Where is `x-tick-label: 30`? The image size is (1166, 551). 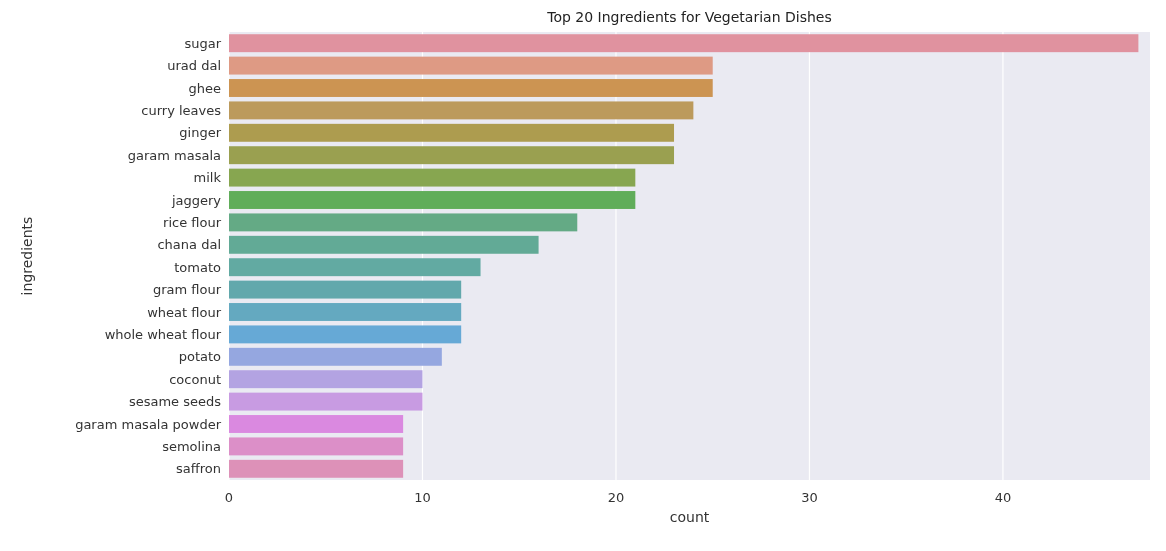
x-tick-label: 30 is located at coordinates (809, 497).